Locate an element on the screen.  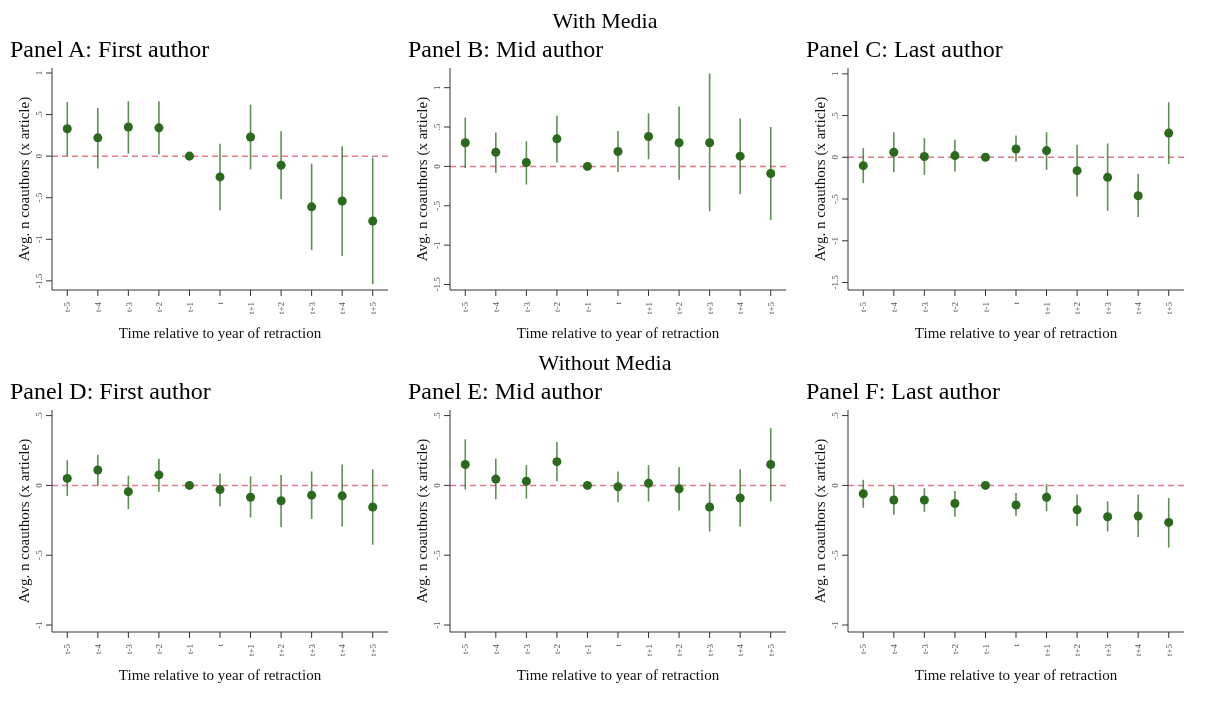
chart-title: Panel B: Mid author is located at coordinates (506, 49).